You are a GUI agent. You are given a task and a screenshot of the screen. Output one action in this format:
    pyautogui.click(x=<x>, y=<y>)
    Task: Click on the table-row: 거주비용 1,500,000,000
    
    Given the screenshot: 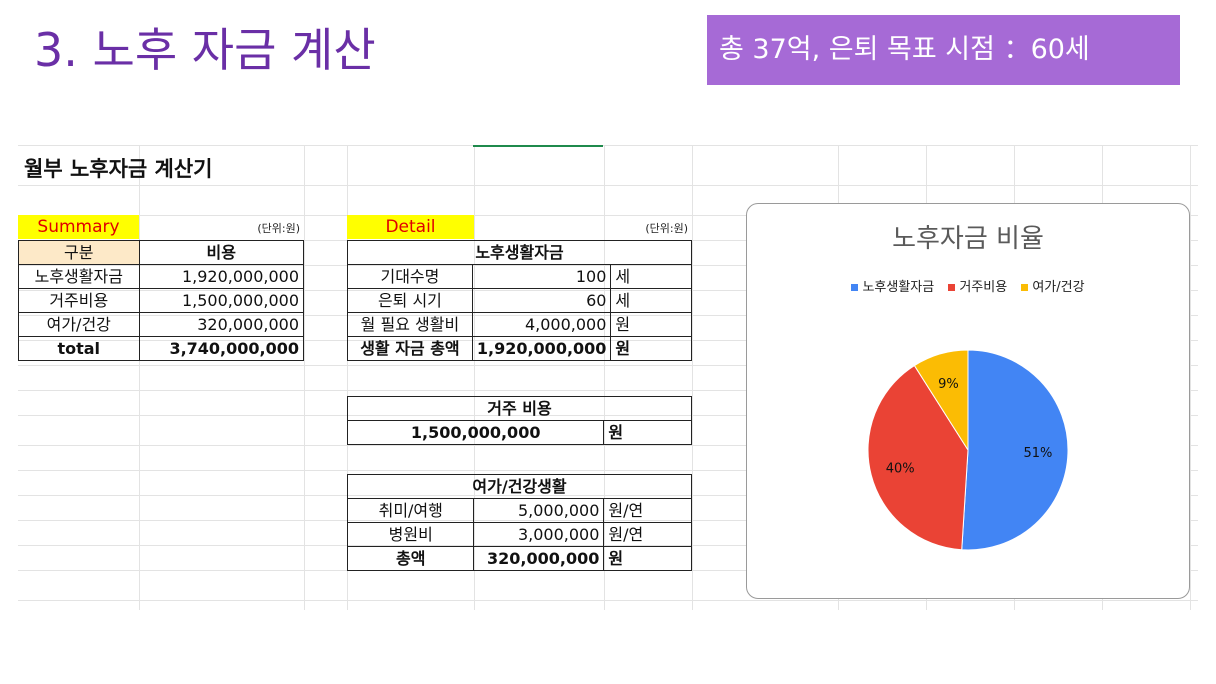 What is the action you would take?
    pyautogui.click(x=161, y=300)
    